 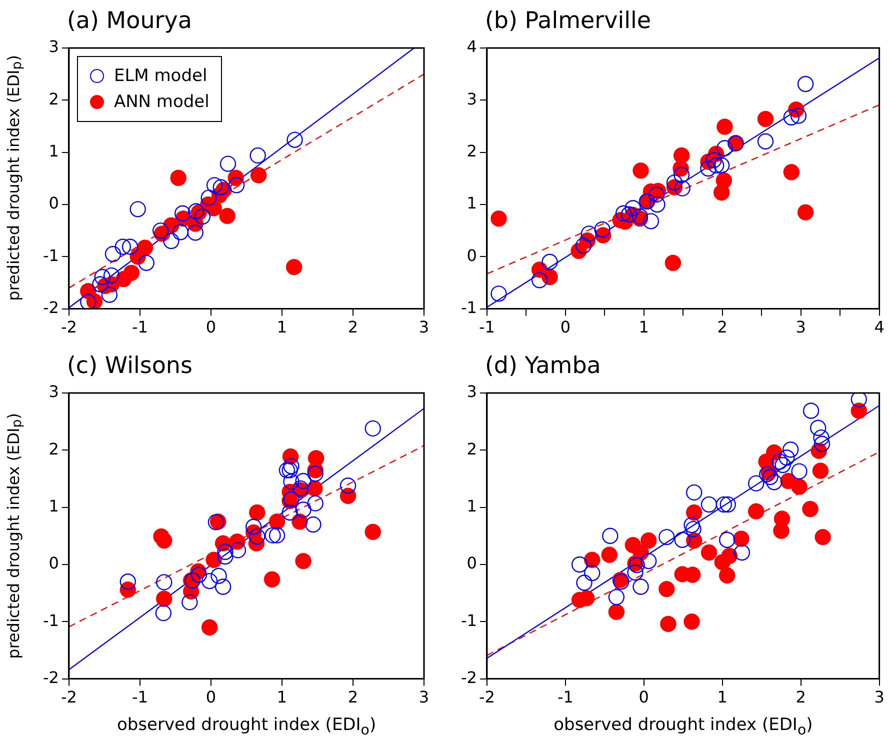 What do you see at coordinates (469, 677) in the screenshot?
I see `y-tick-label: -2` at bounding box center [469, 677].